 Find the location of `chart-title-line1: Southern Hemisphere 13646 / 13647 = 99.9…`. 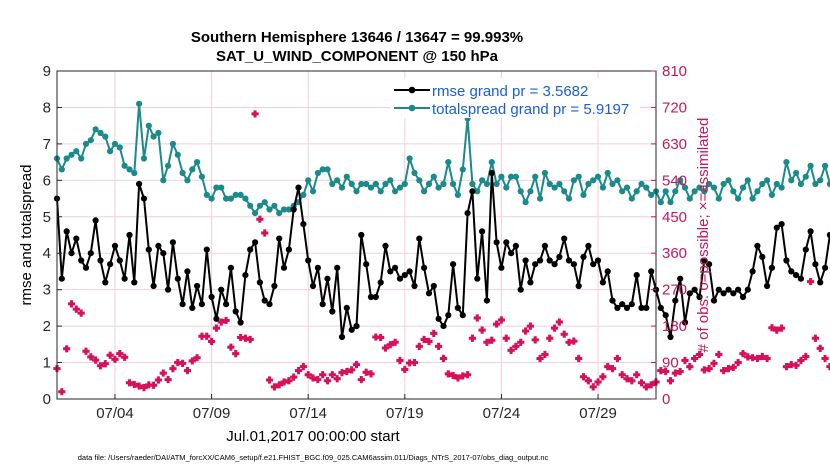

chart-title-line1: Southern Hemisphere 13646 / 13647 = 99.9… is located at coordinates (357, 37).